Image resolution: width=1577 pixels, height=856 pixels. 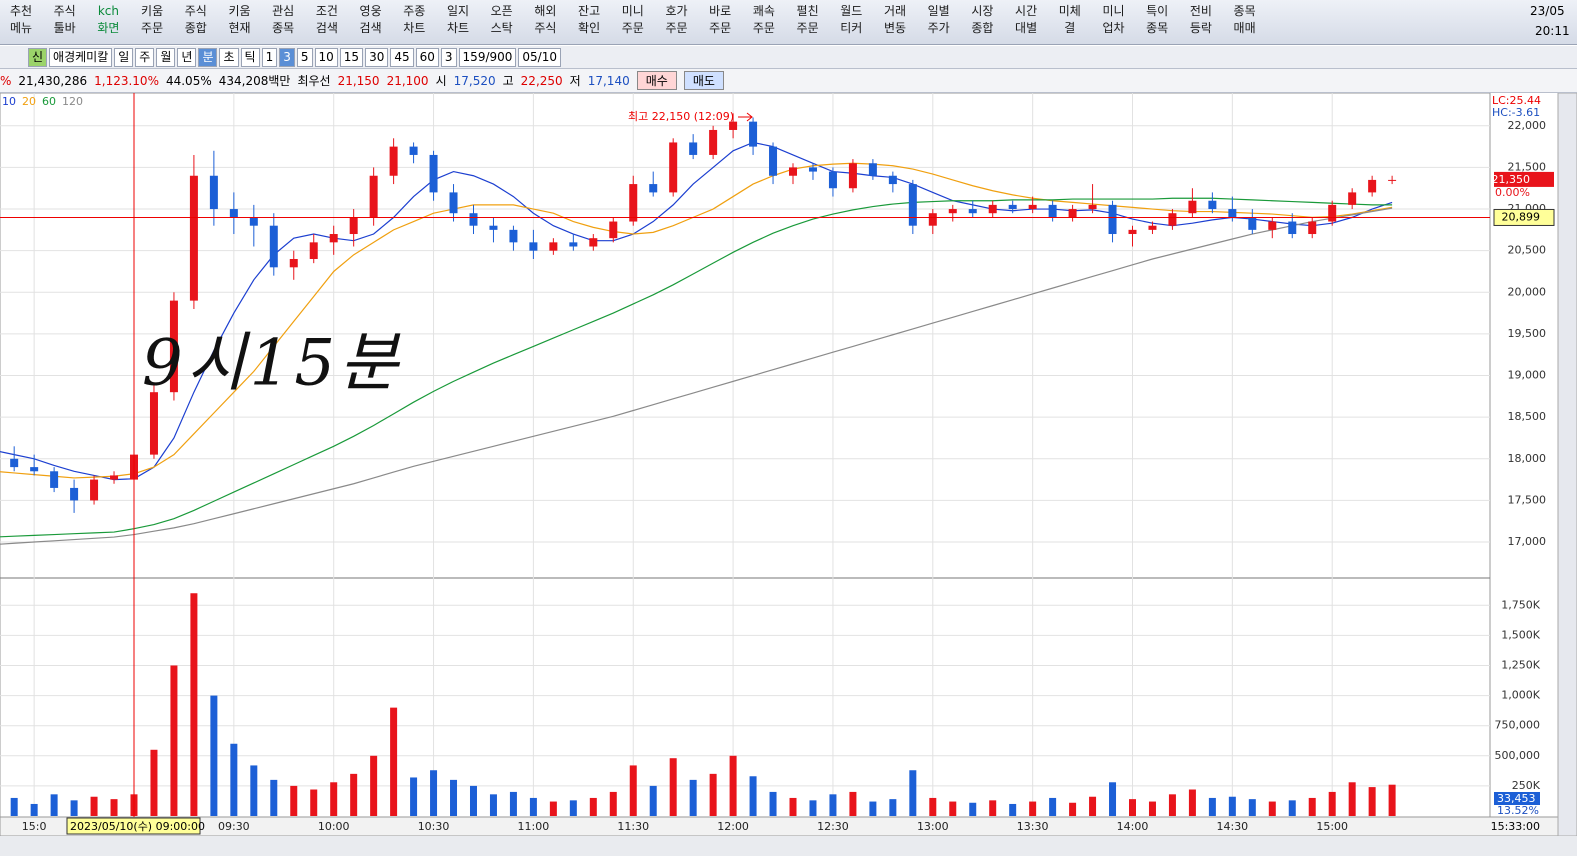 I want to click on toolbar-item: 신, so click(x=38, y=57).